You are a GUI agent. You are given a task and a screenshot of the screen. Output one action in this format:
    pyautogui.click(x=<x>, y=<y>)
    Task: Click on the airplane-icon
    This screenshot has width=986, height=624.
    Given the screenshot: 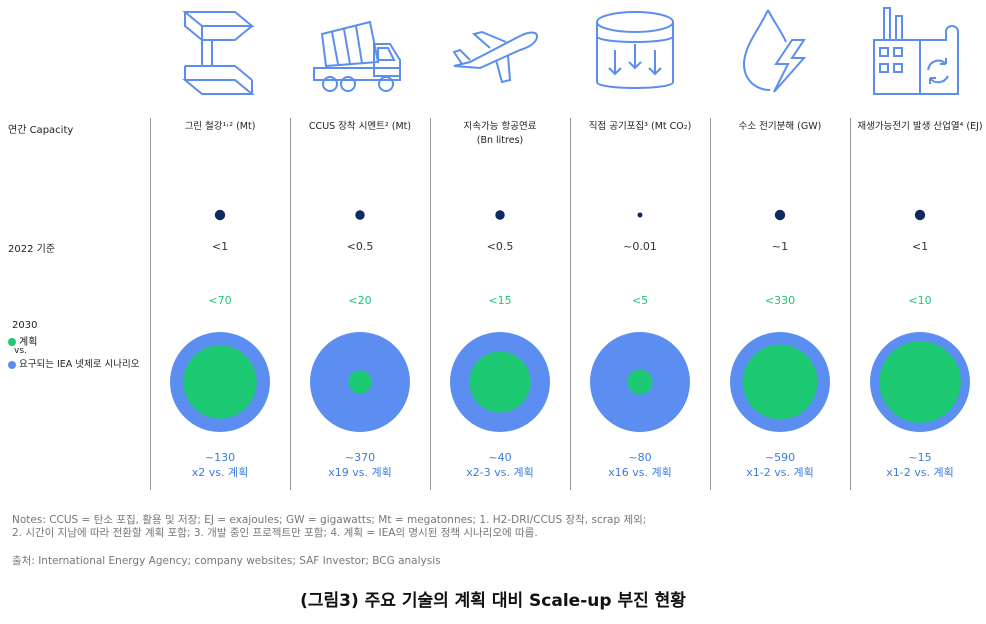 What is the action you would take?
    pyautogui.click(x=495, y=52)
    